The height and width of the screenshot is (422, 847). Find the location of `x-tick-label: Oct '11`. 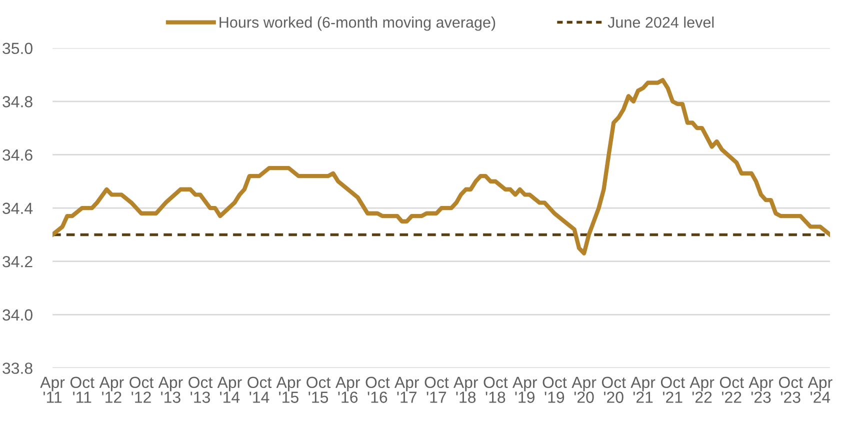

x-tick-label: Oct '11 is located at coordinates (82, 389).